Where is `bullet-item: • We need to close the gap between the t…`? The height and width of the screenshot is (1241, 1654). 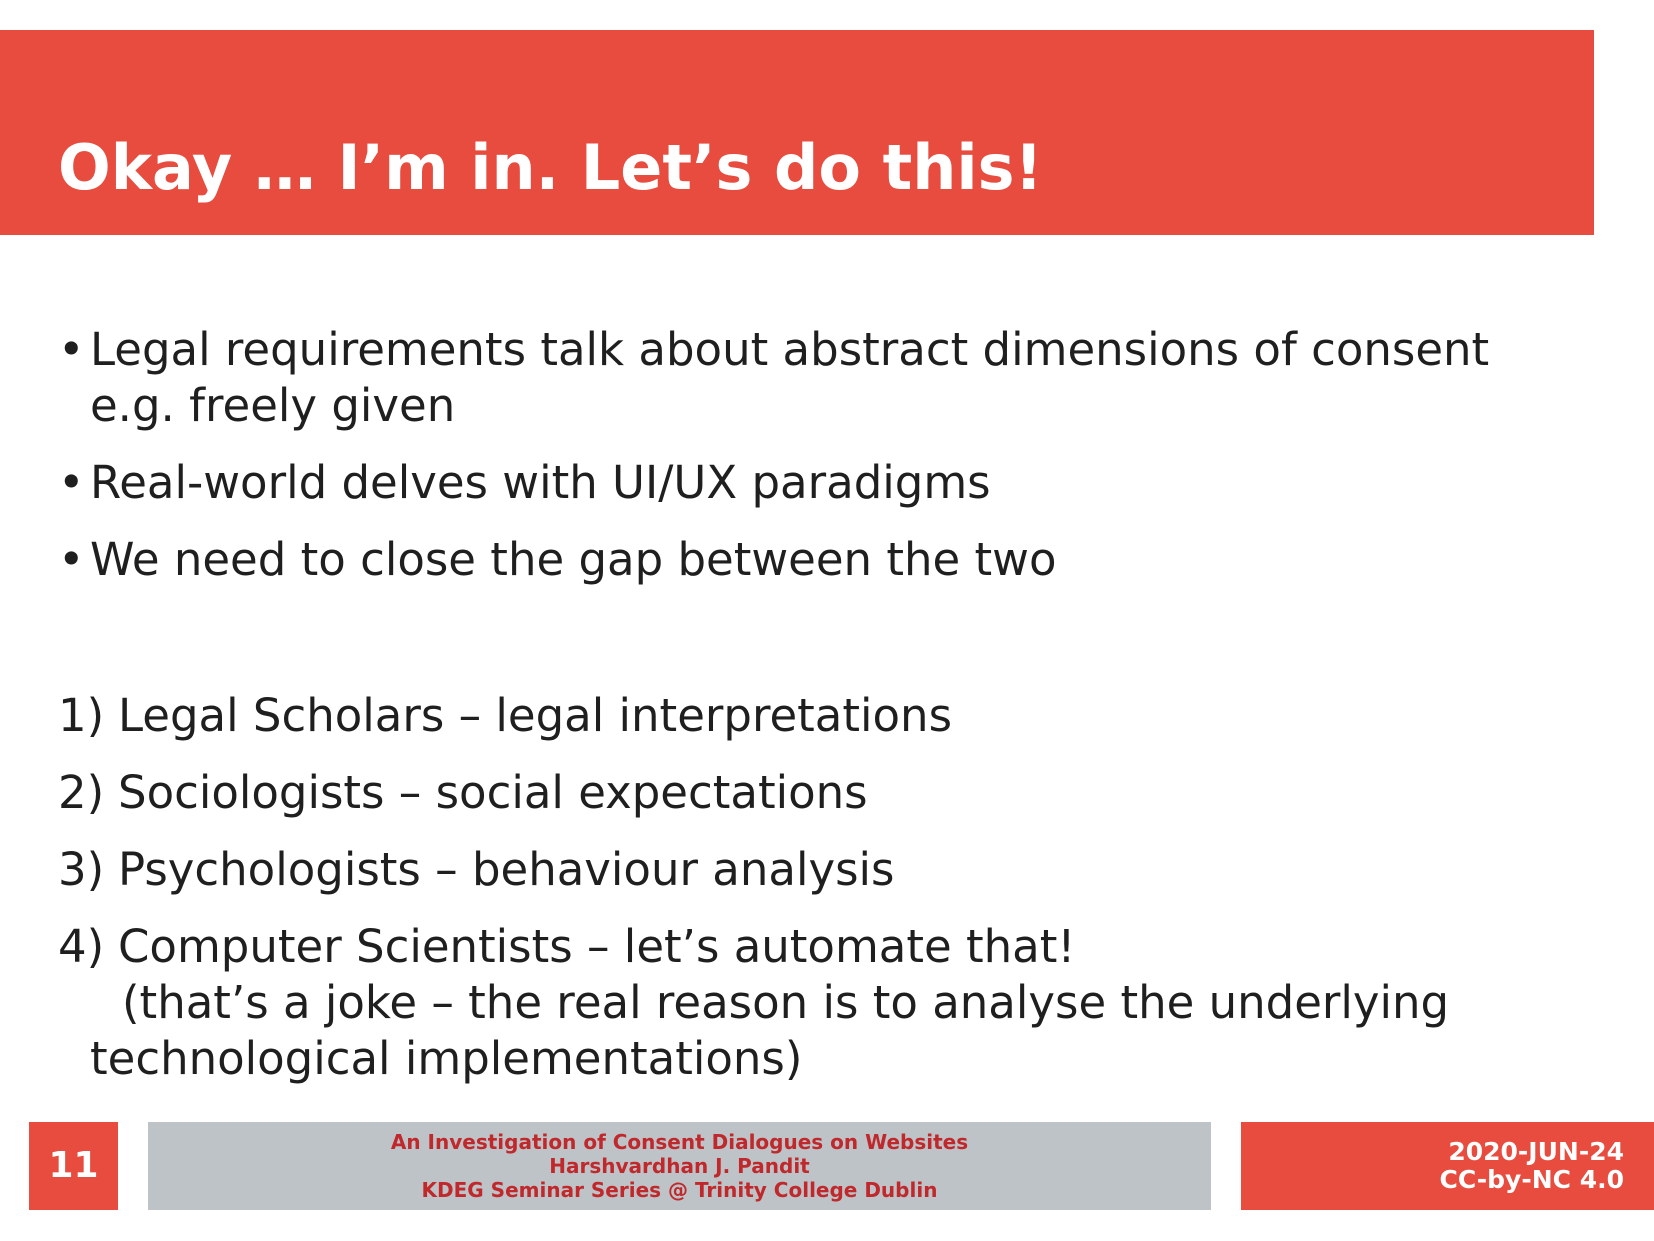
bullet-item: • We need to close the gap between the t… is located at coordinates (823, 560).